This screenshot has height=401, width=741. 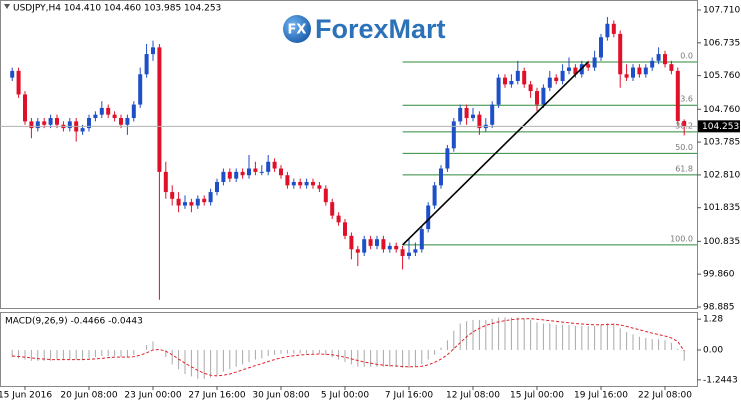 What do you see at coordinates (719, 307) in the screenshot?
I see `y-tick-label: 98.885` at bounding box center [719, 307].